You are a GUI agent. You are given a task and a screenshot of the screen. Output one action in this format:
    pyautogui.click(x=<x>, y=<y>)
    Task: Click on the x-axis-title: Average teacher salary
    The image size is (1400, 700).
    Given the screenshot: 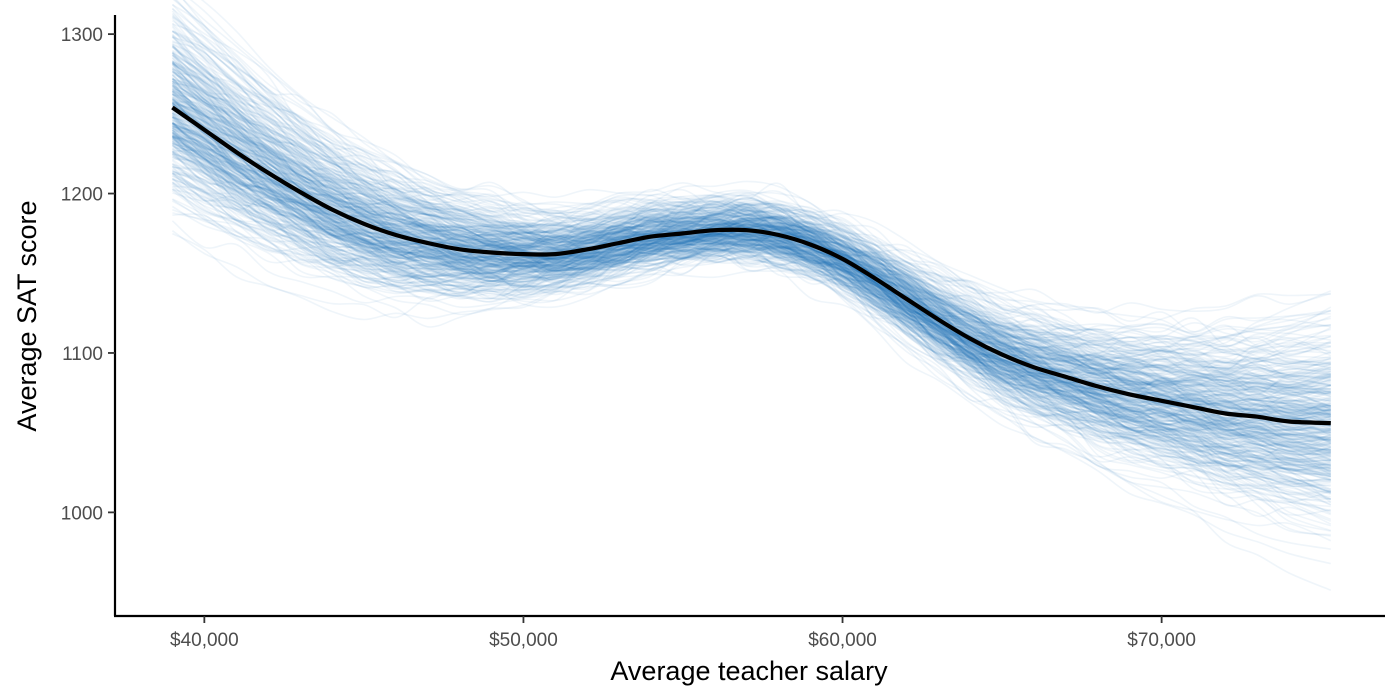 What is the action you would take?
    pyautogui.click(x=749, y=671)
    